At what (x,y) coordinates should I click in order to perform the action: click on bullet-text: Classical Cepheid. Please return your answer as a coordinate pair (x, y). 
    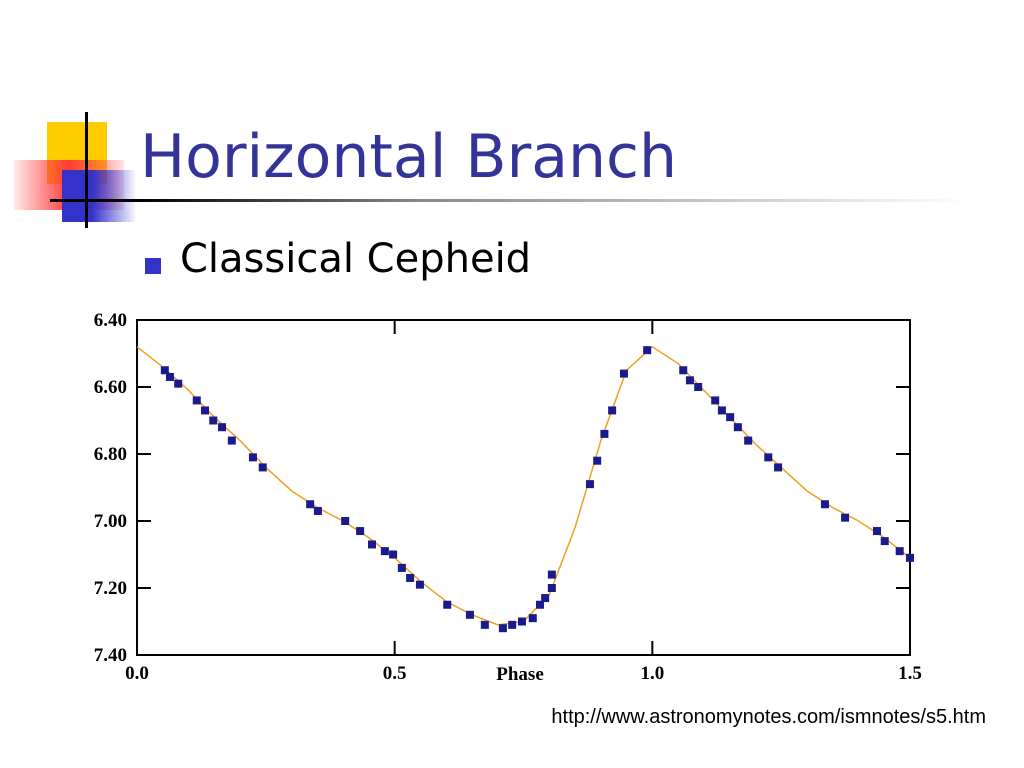
    Looking at the image, I should click on (356, 259).